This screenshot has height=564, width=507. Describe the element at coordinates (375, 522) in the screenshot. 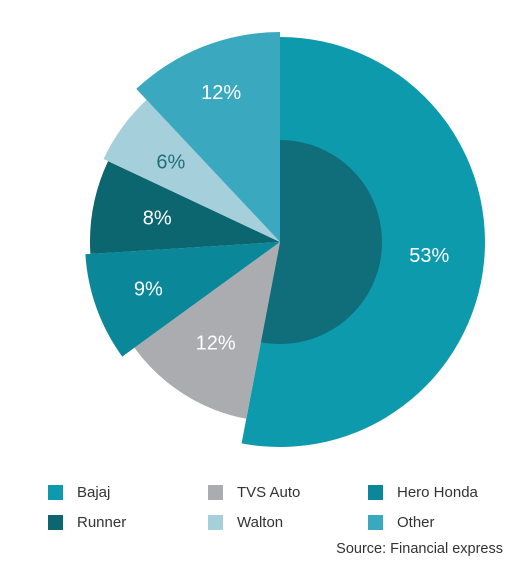

I see `legend-swatch-other` at that location.